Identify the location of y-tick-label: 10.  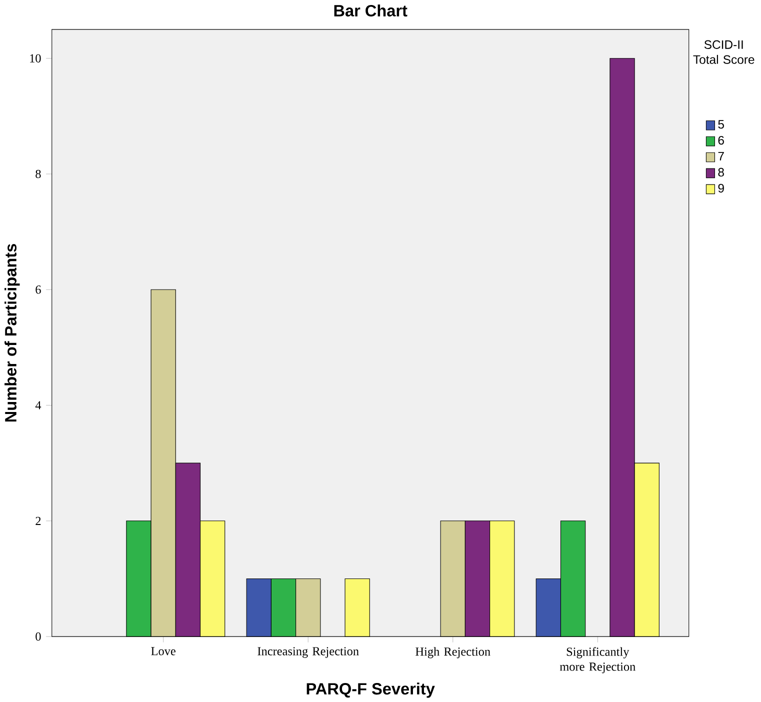
(35, 58).